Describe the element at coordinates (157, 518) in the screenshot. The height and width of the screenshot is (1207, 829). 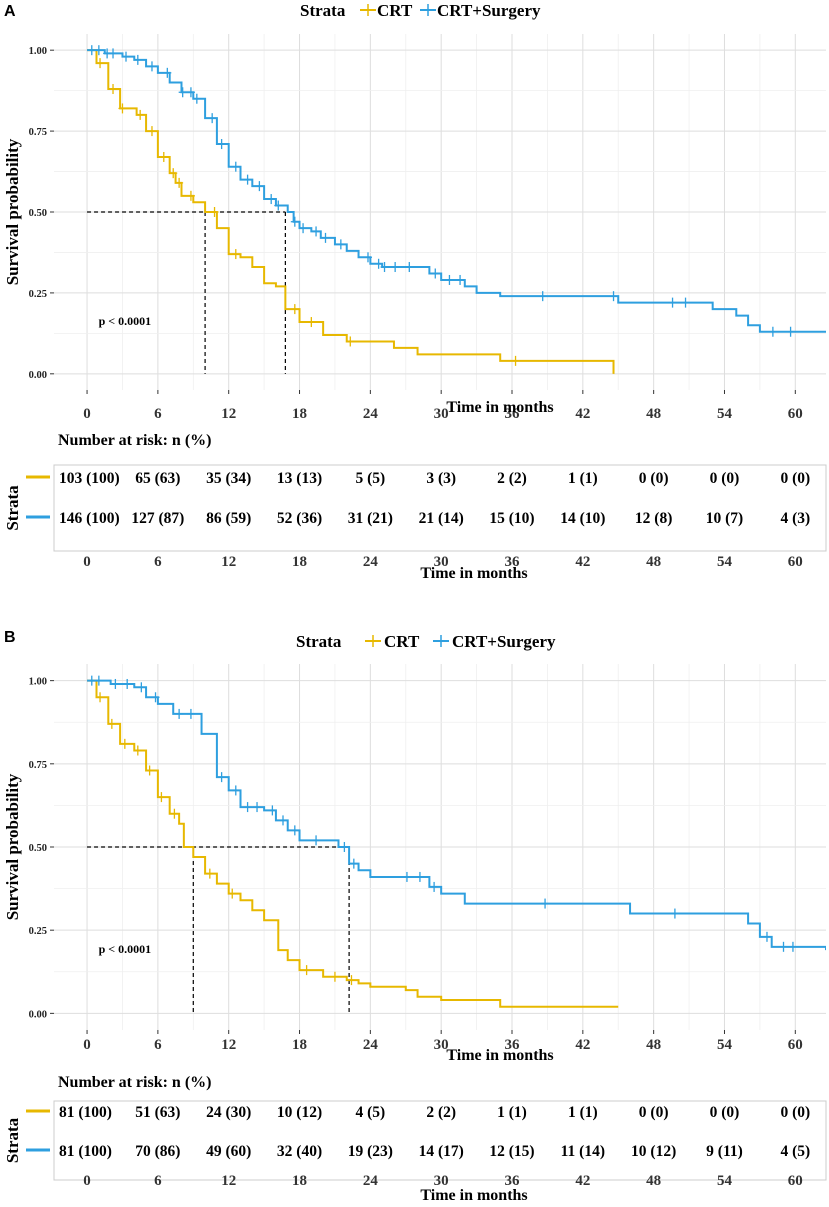
I see `risk-cell: 127 (87)` at that location.